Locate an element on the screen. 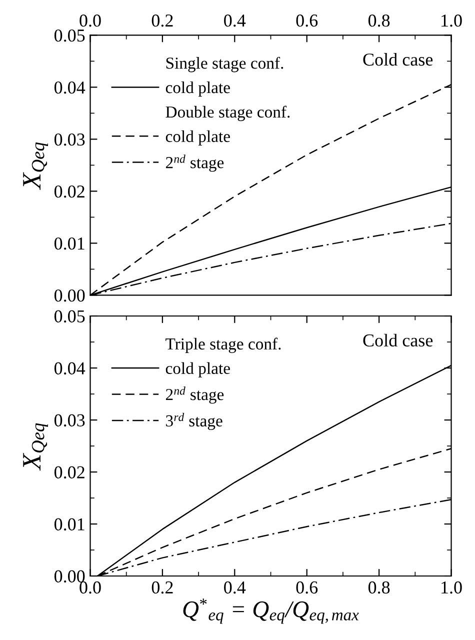 This screenshot has height=640, width=475. x-tick-label: 0.2 is located at coordinates (162, 587).